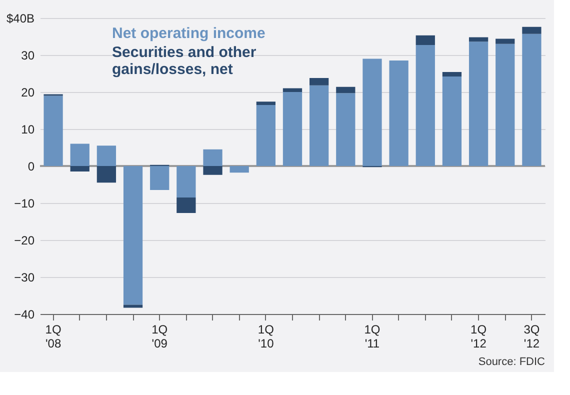 Image resolution: width=570 pixels, height=395 pixels. Describe the element at coordinates (24, 241) in the screenshot. I see `y-tick-label: −20` at that location.